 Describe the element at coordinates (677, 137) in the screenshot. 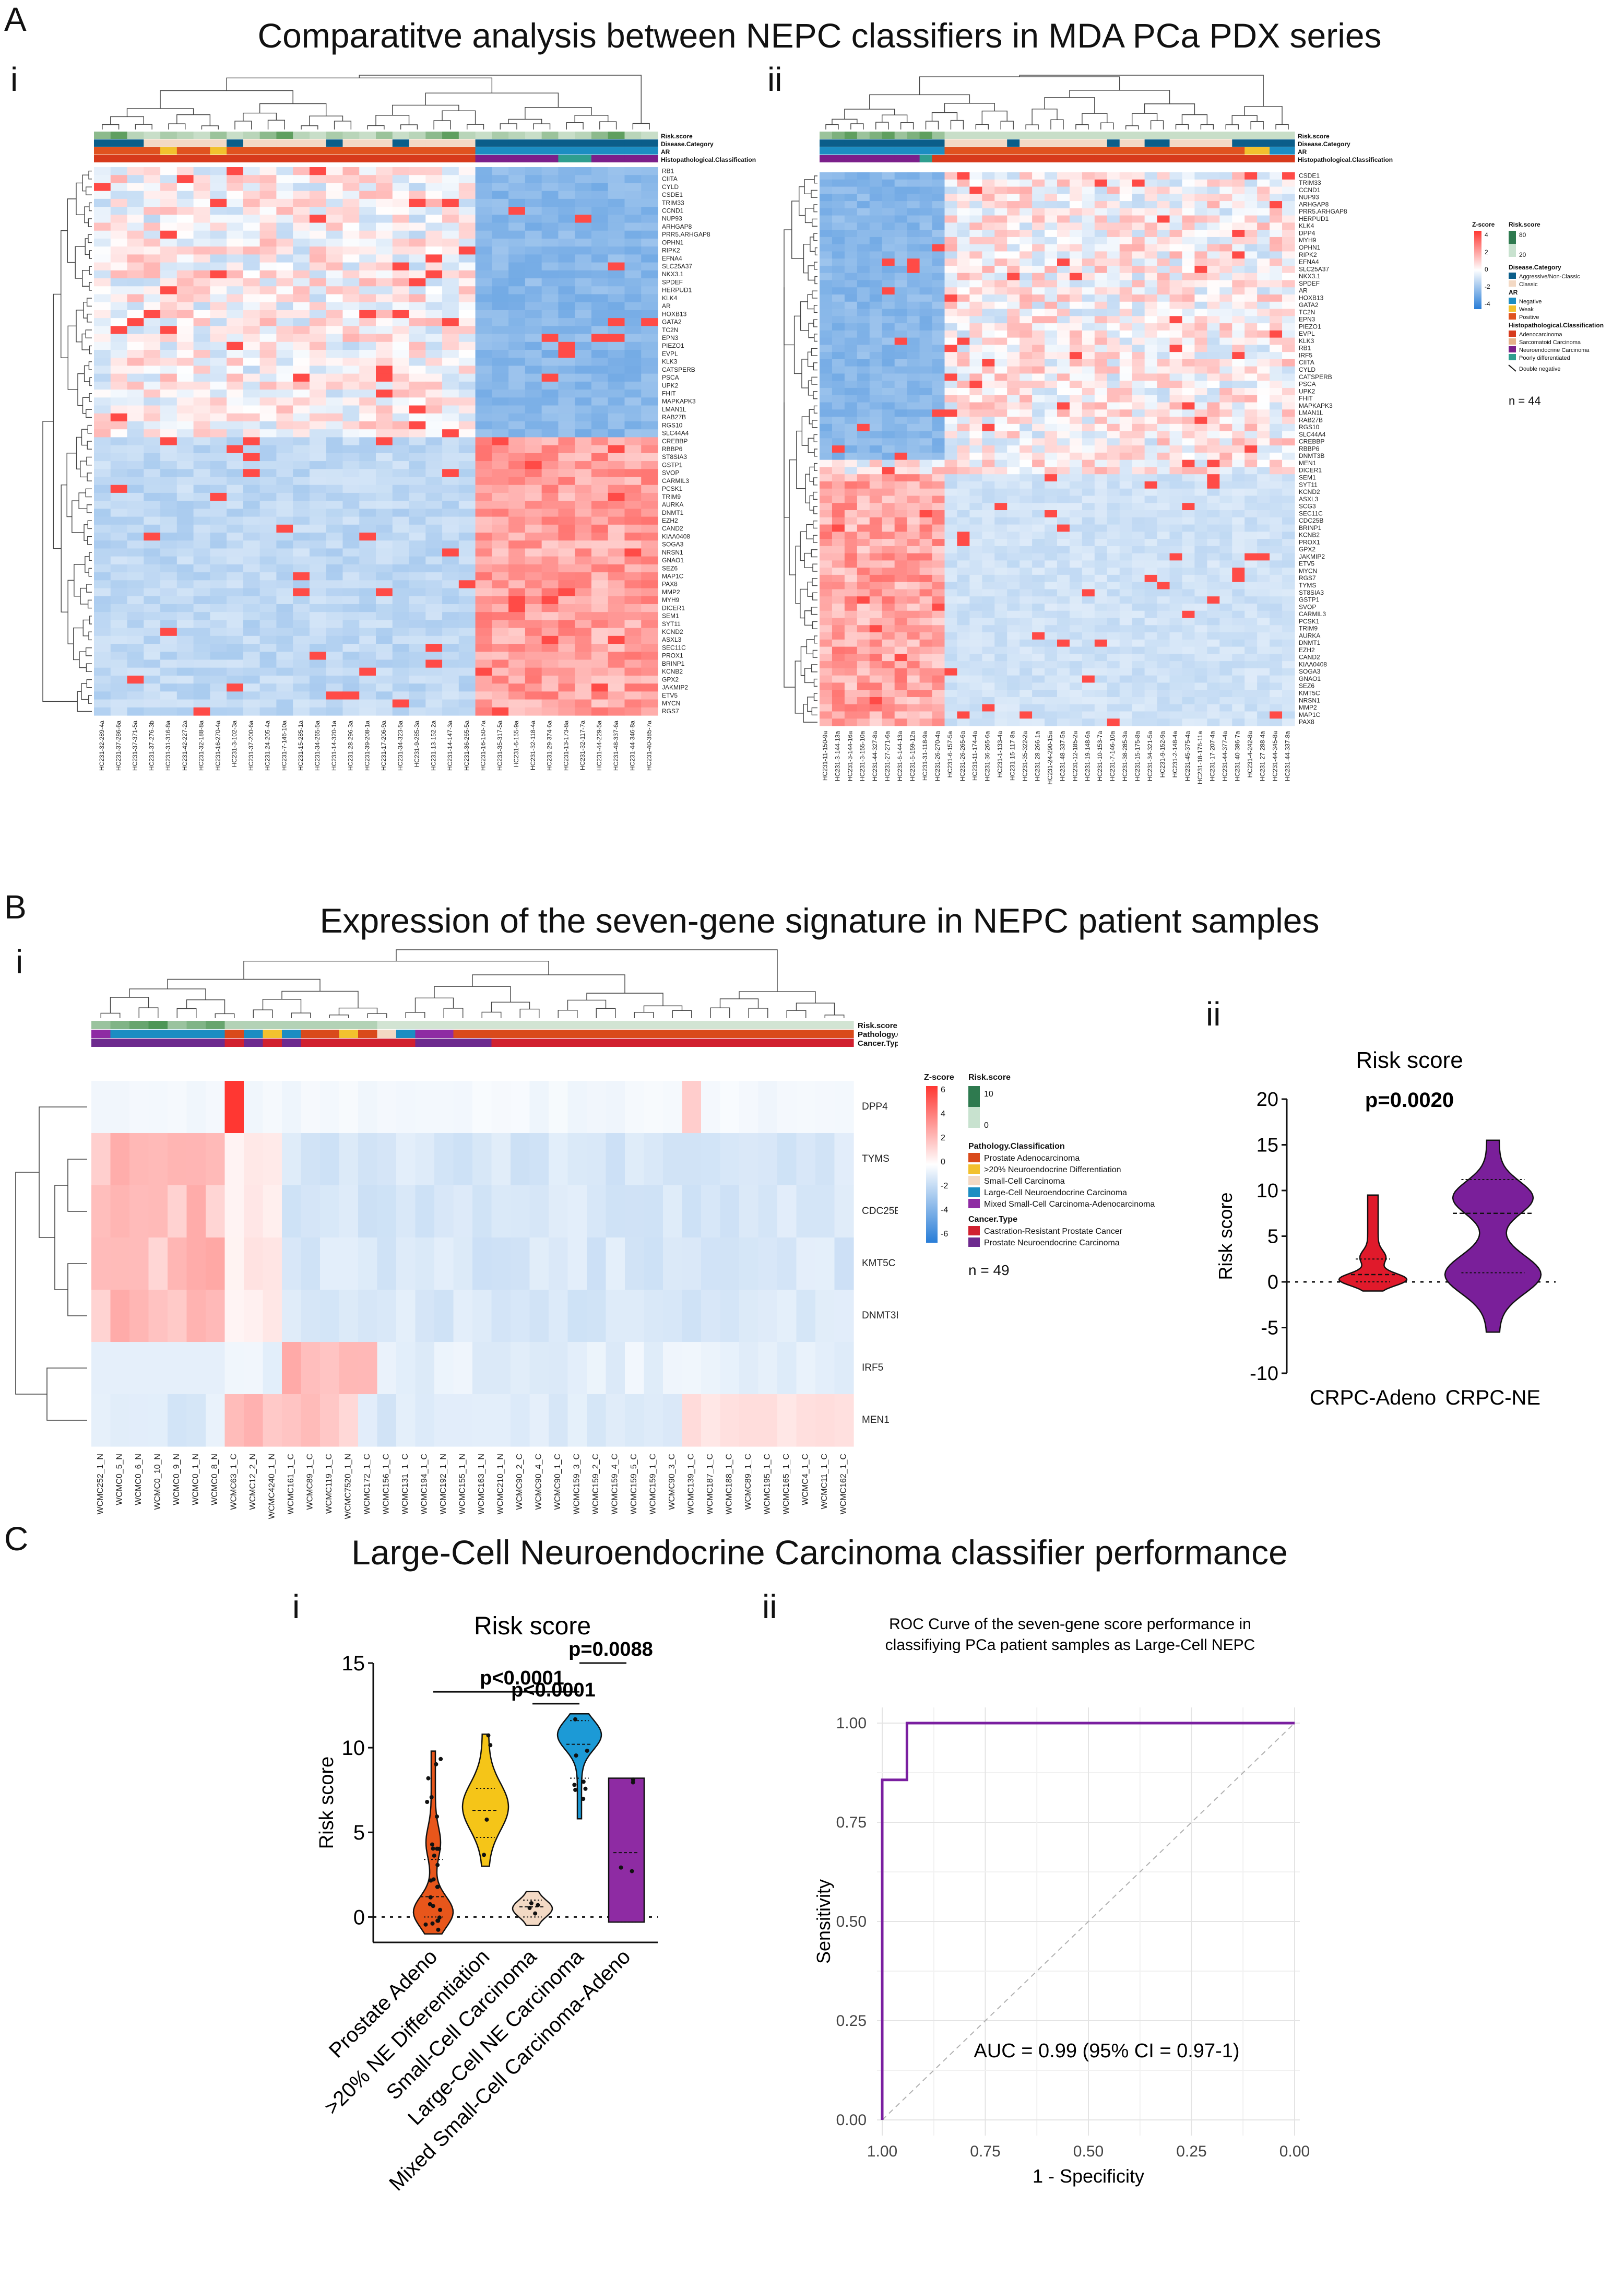

I see `annotation-label: Risk.score` at that location.